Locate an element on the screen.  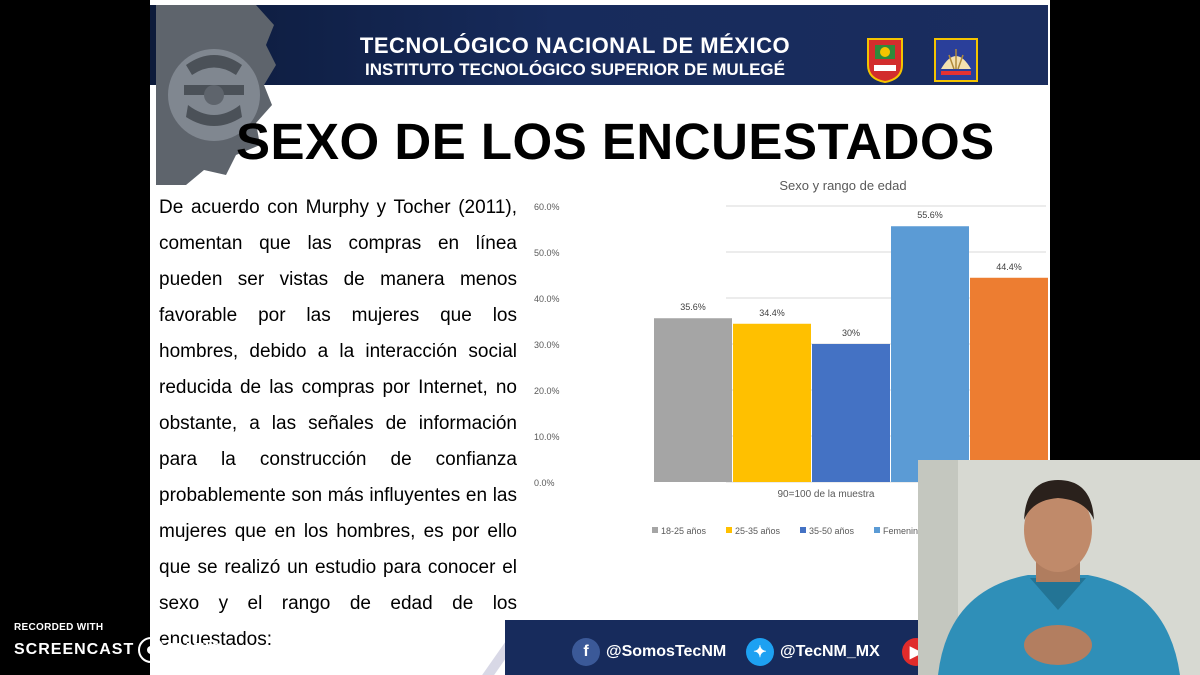
shell-logo-icon is located at coordinates (956, 60).